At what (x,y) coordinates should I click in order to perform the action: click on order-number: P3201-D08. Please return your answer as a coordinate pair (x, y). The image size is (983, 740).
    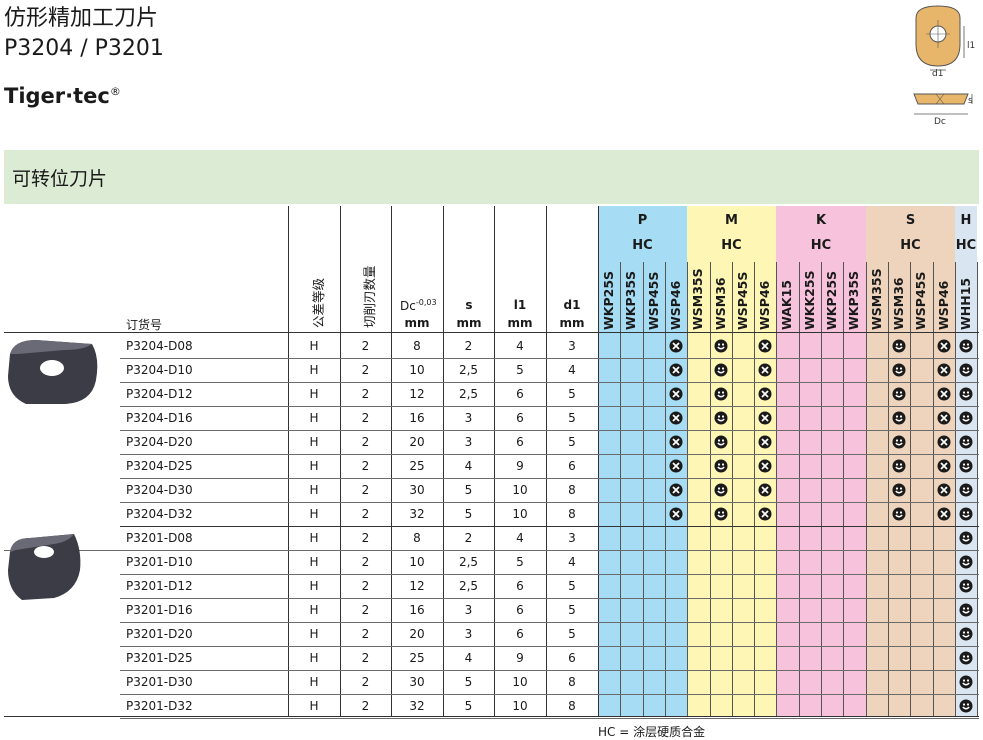
    Looking at the image, I should click on (159, 538).